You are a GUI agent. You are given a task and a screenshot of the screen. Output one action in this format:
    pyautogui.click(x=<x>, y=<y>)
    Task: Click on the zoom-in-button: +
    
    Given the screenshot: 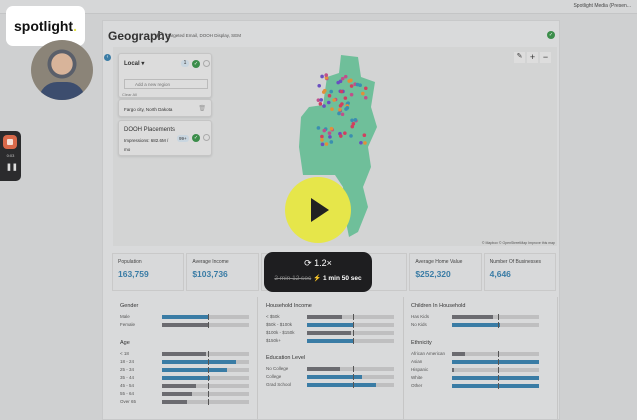 What is the action you would take?
    pyautogui.click(x=532, y=57)
    